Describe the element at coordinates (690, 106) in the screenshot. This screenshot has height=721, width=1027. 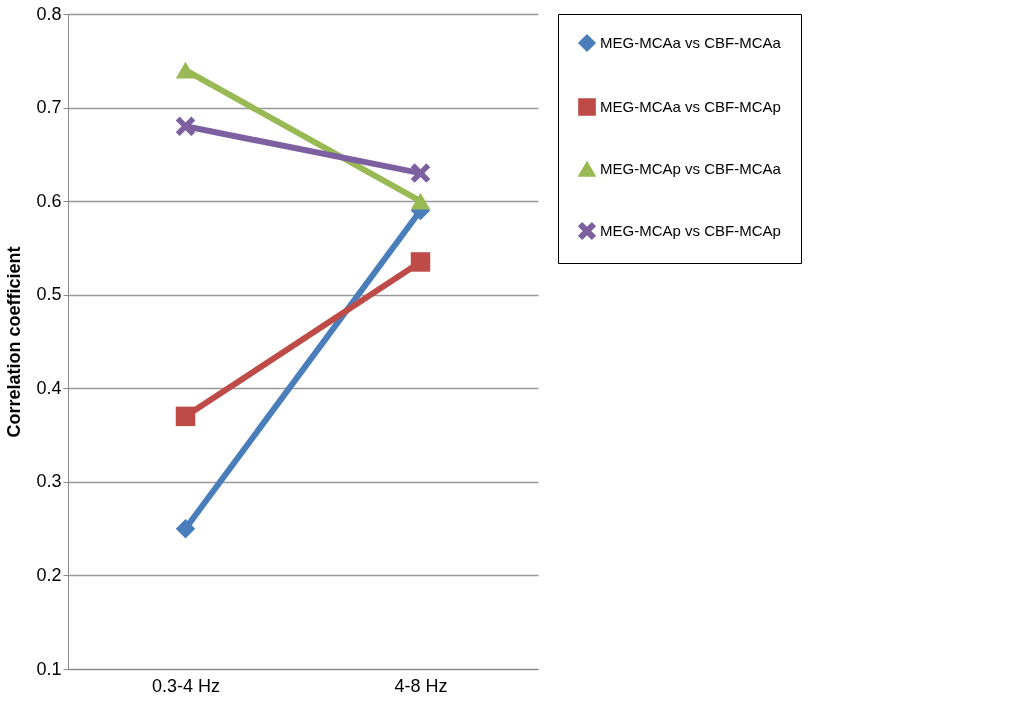
I see `legend-label: MEG-MCAa vs CBF-MCAp` at that location.